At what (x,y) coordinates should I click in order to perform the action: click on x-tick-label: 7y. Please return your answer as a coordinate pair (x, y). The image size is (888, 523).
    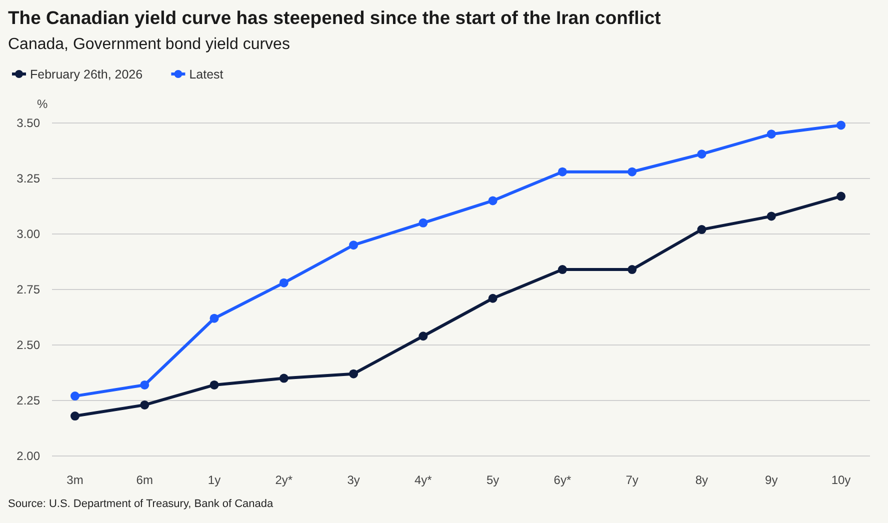
    Looking at the image, I should click on (632, 480).